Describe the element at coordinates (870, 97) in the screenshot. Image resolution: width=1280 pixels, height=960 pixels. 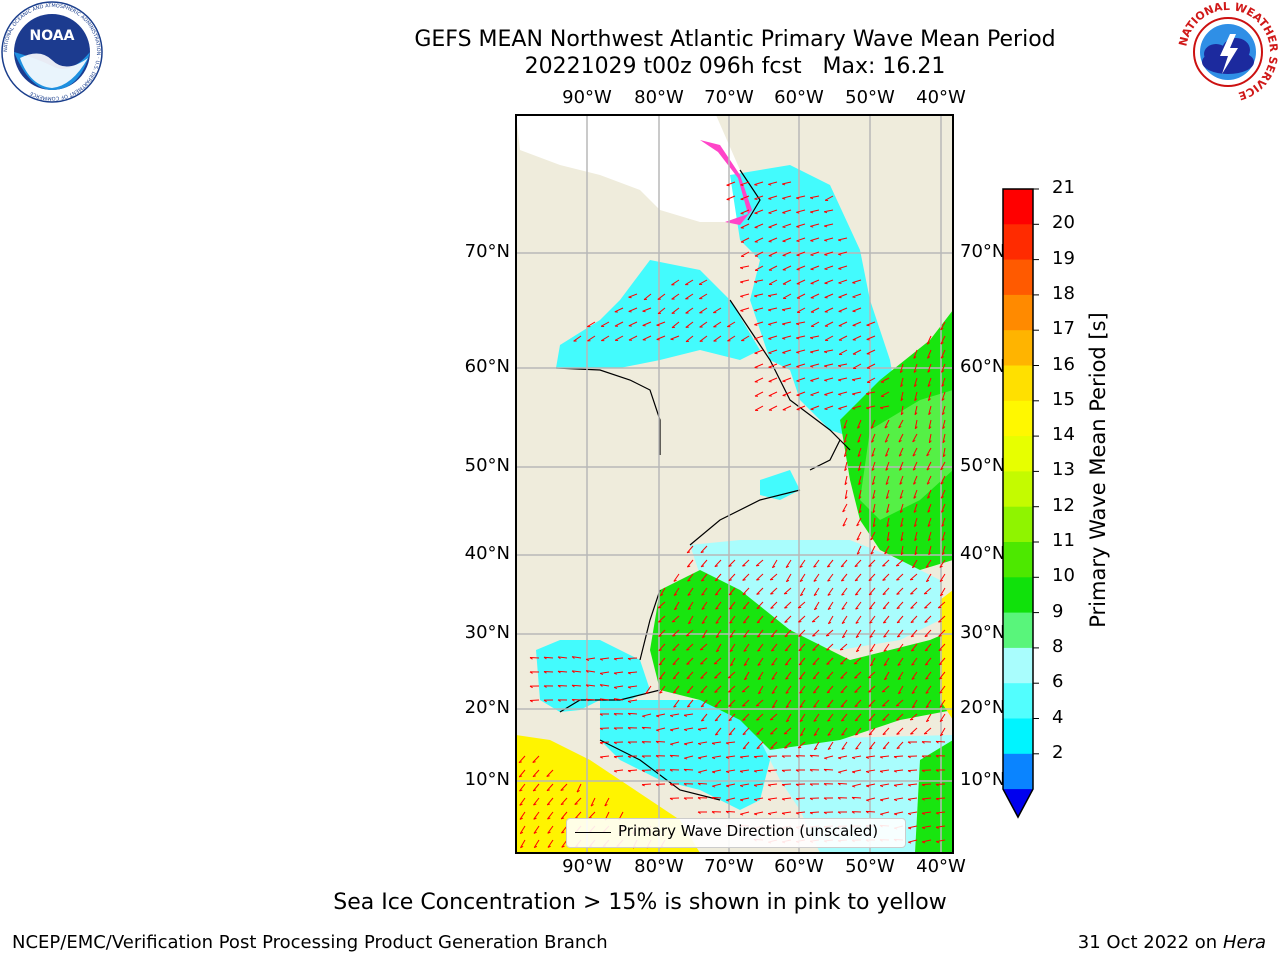
I see `longitude-label: 50°W` at that location.